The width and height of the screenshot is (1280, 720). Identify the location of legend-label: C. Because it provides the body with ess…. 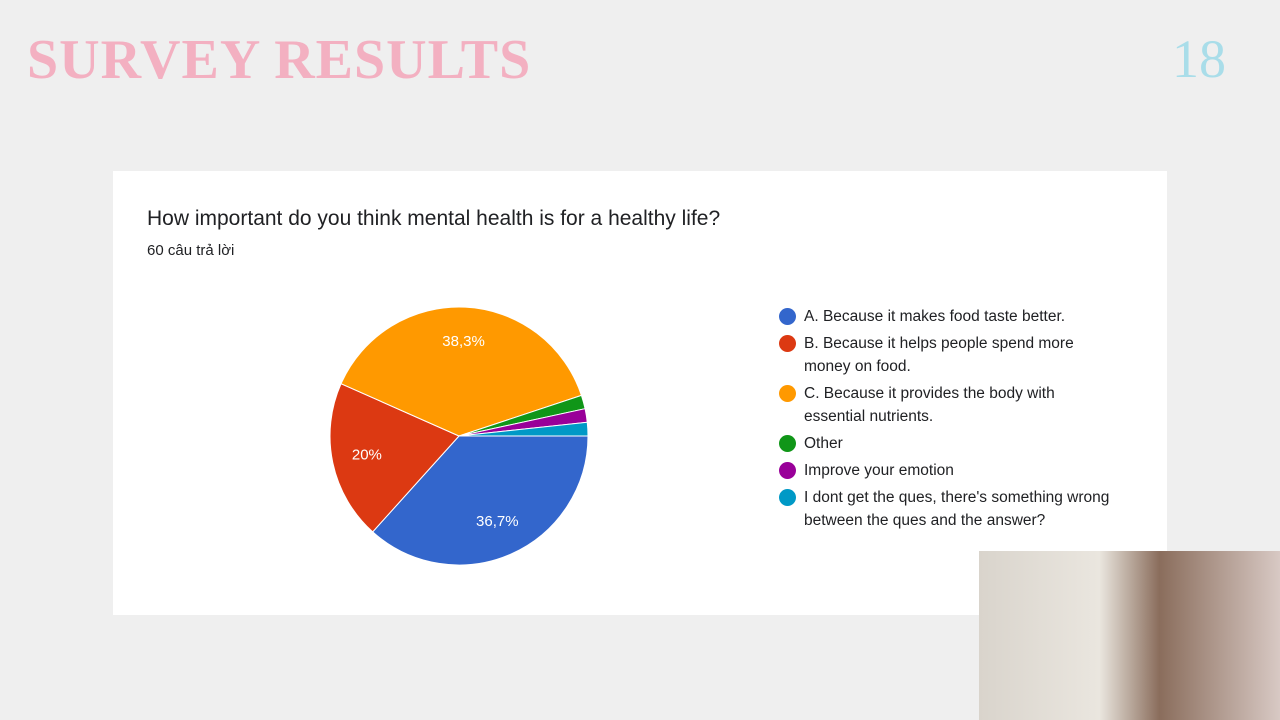
(929, 405).